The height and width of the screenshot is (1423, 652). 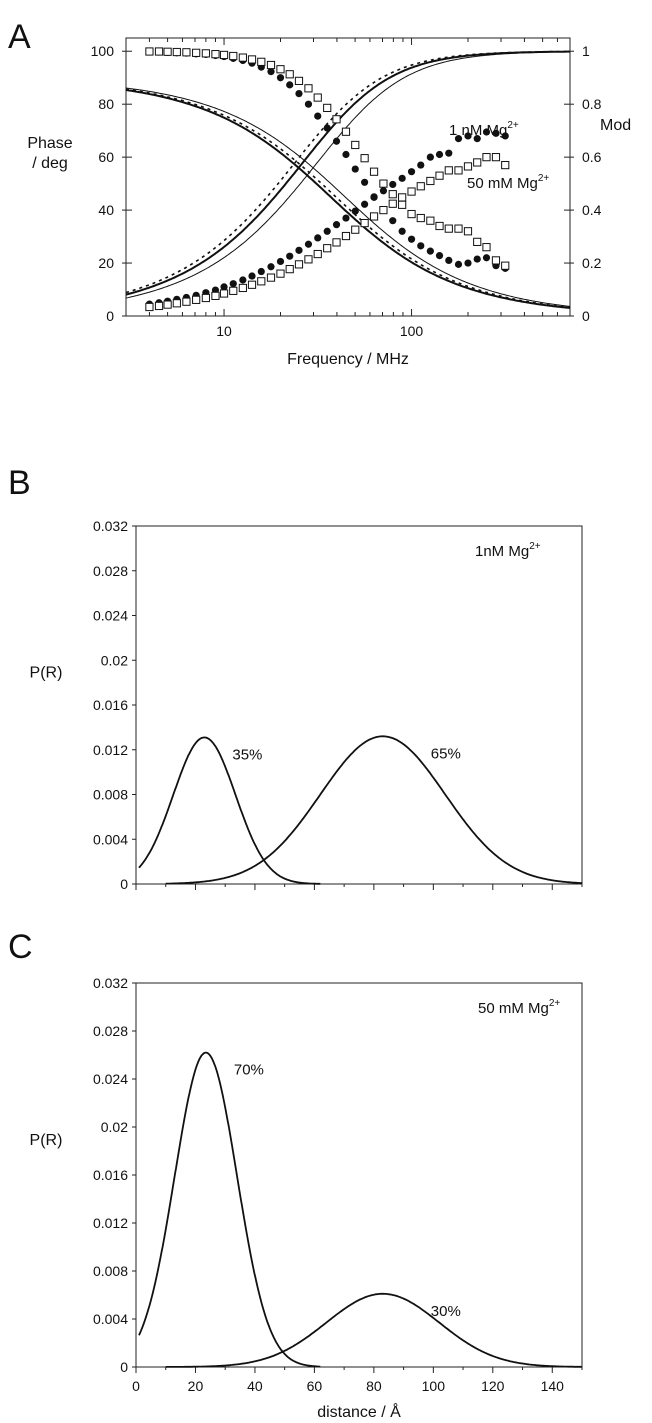 What do you see at coordinates (348, 359) in the screenshot?
I see `x-axis-label-a: Frequency / MHz` at bounding box center [348, 359].